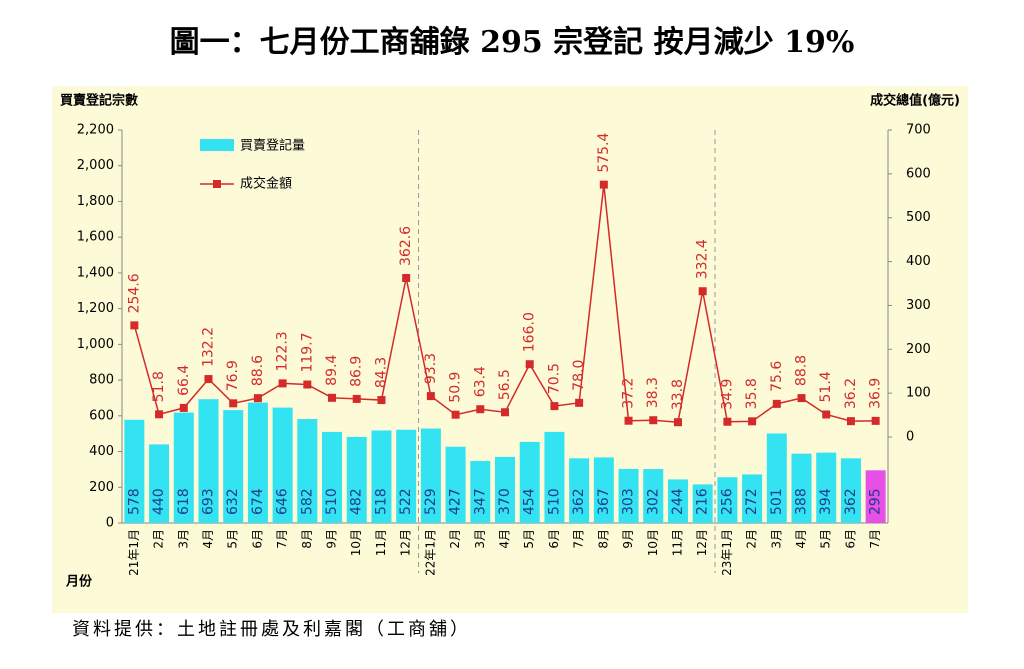  What do you see at coordinates (603, 539) in the screenshot?
I see `x-tick-label: 8月` at bounding box center [603, 539].